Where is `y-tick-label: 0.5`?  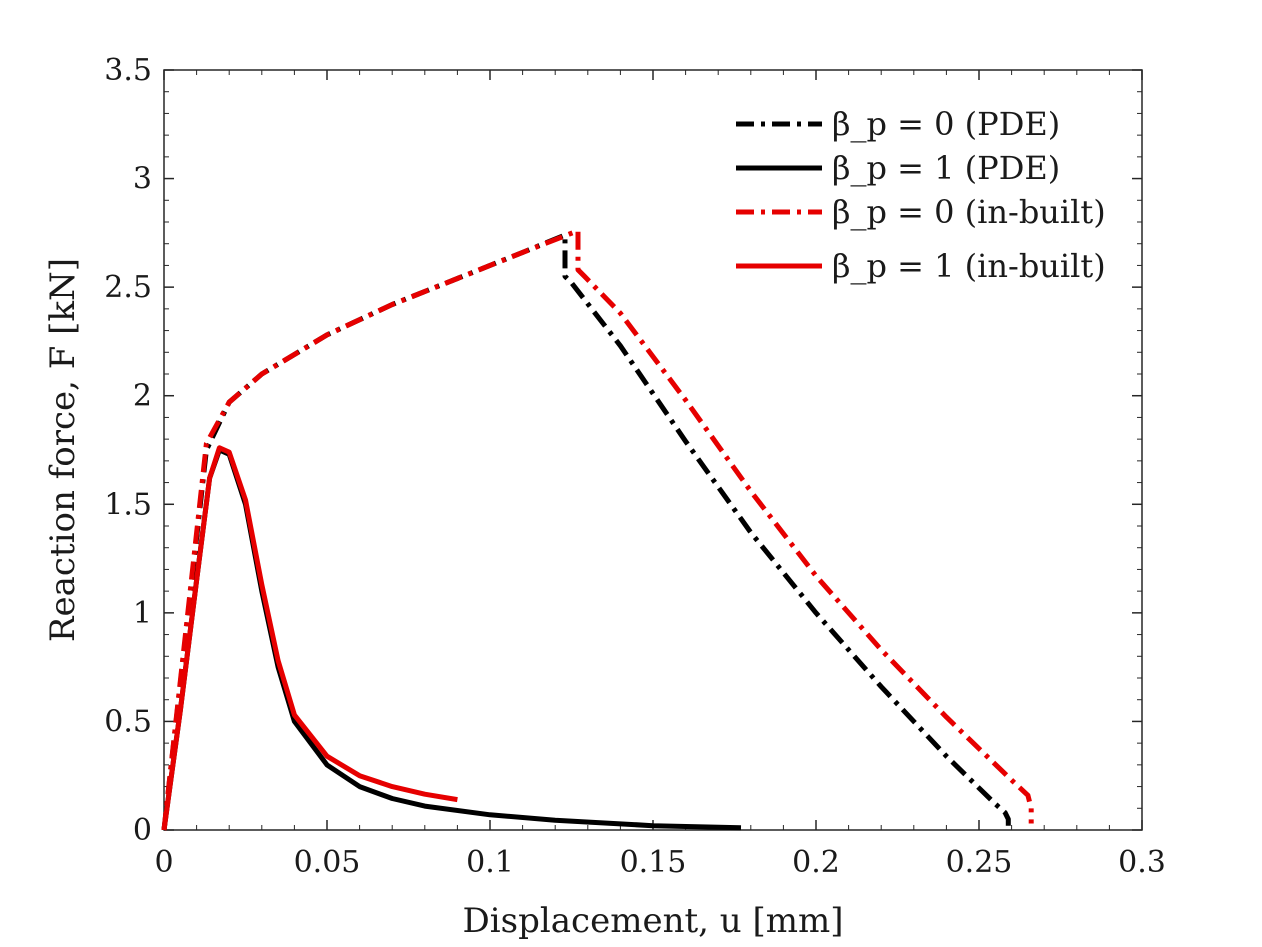
y-tick-label: 0.5 is located at coordinates (128, 721).